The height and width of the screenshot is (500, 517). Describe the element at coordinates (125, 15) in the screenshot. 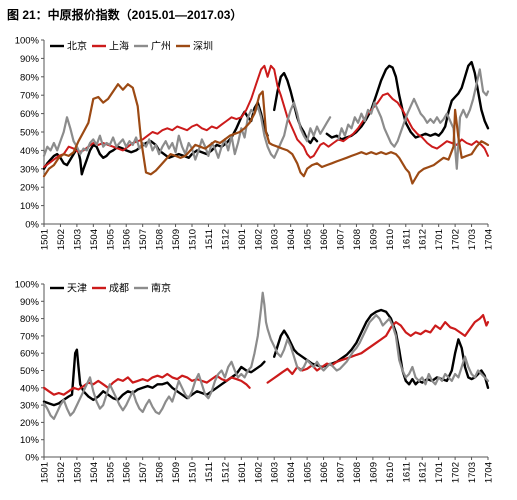

I see `figure-title: 图 21：中原报价指数（2015.01—2017.03）` at that location.